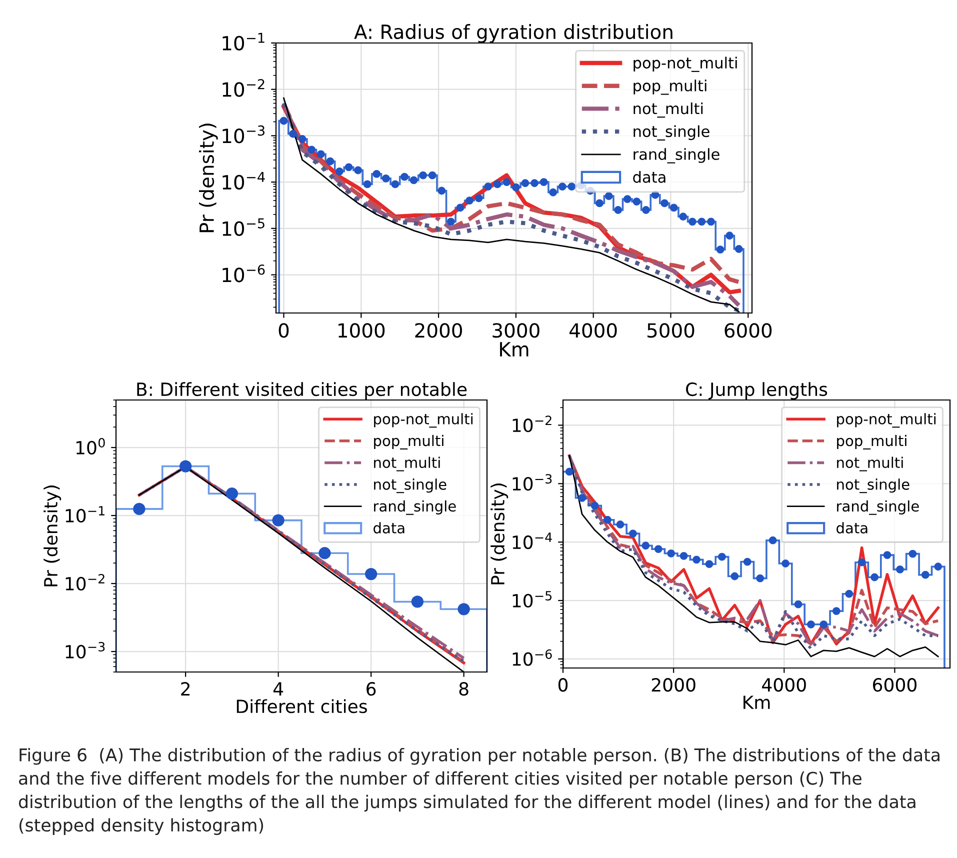 Image resolution: width=957 pixels, height=858 pixels. What do you see at coordinates (185, 689) in the screenshot?
I see `x-tick-label: 2` at bounding box center [185, 689].